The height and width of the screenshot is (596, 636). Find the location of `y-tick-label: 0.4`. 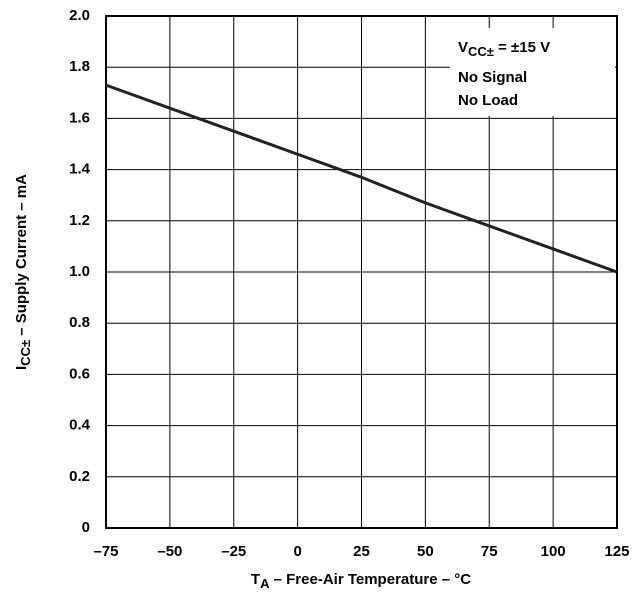

y-tick-label: 0.4 is located at coordinates (80, 425).